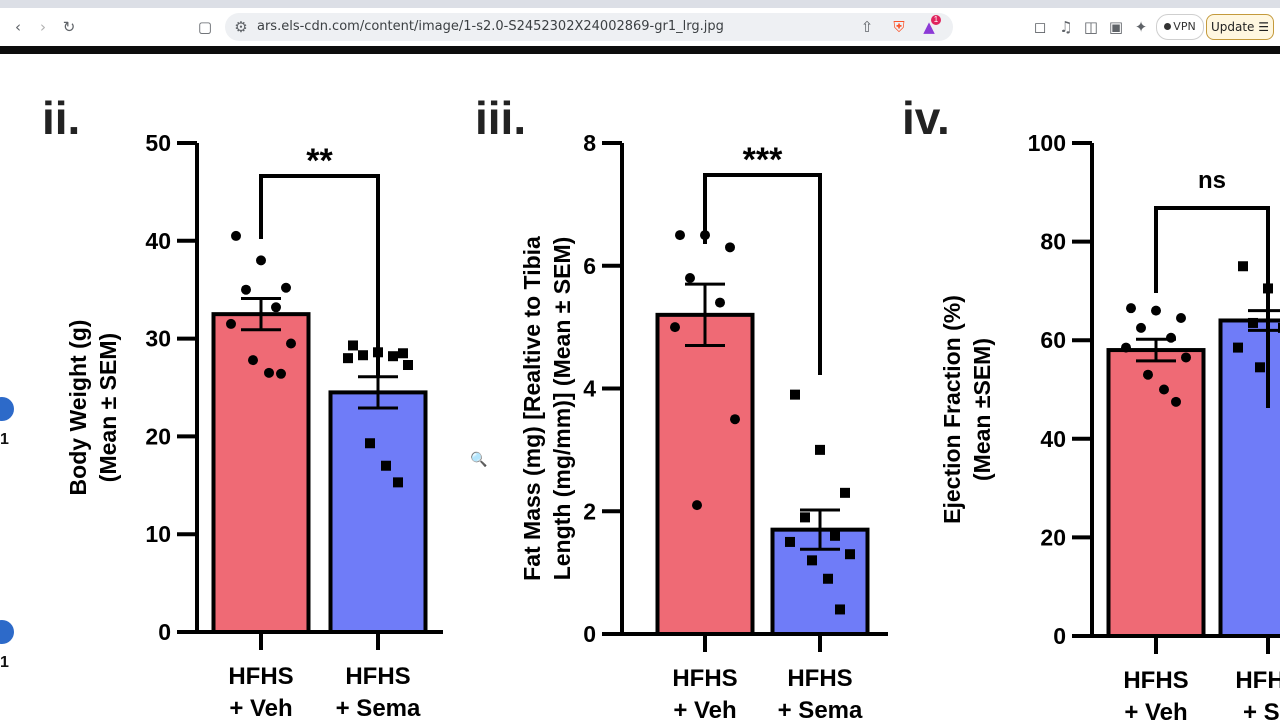  I want to click on y-tick-label: 2, so click(589, 511).